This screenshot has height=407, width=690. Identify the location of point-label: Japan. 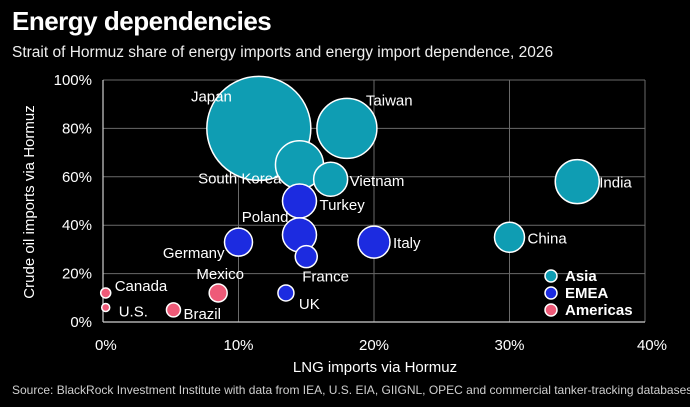
(211, 96).